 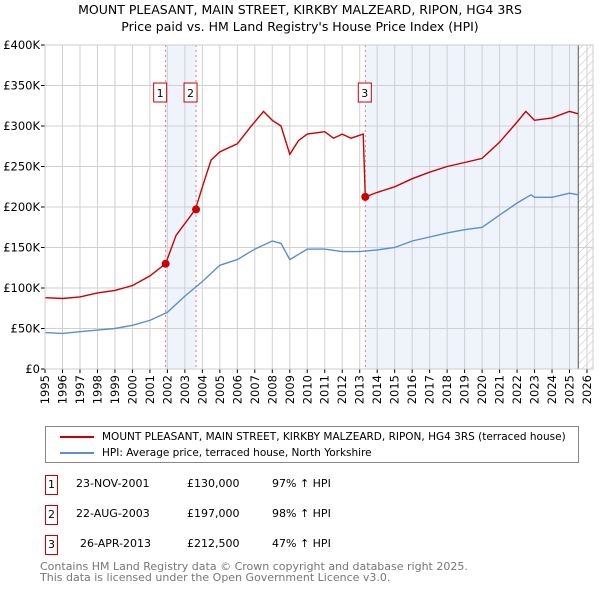 I want to click on x-tick-label: 1998, so click(x=98, y=389).